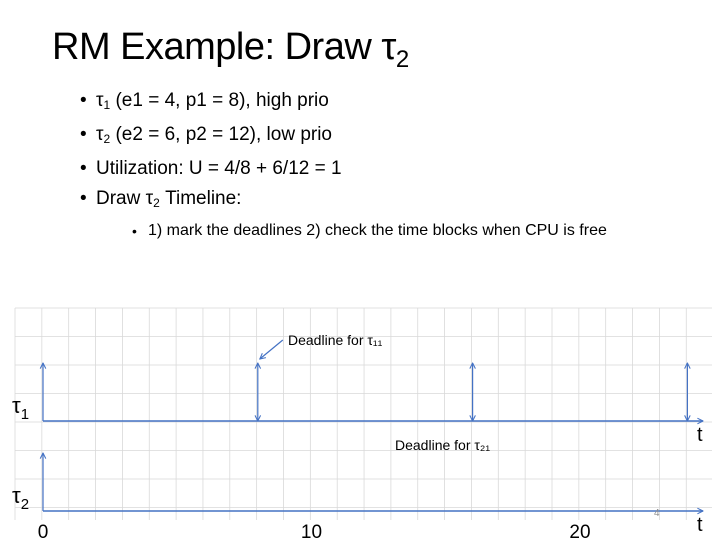  I want to click on row-label-subscript: 1, so click(25, 414).